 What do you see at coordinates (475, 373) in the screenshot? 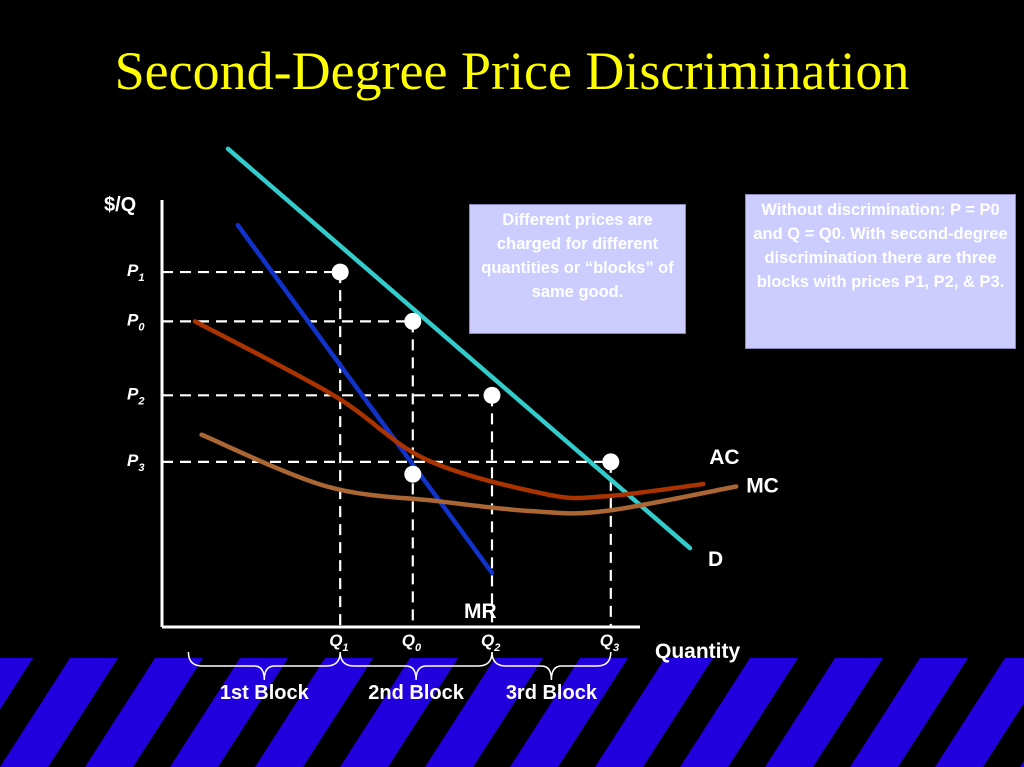
I see `points` at bounding box center [475, 373].